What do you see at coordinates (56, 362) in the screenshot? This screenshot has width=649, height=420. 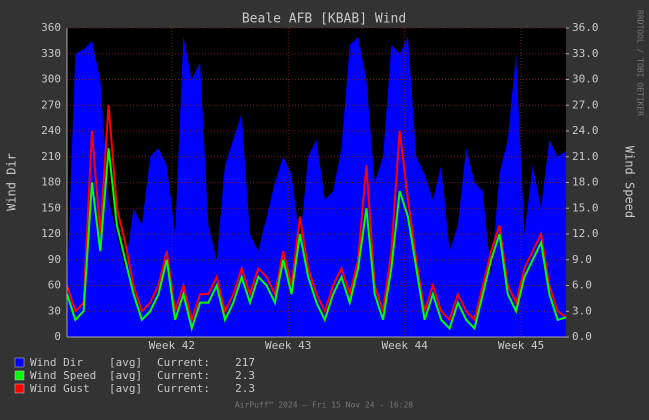 I see `legend-label: Wind Dir` at bounding box center [56, 362].